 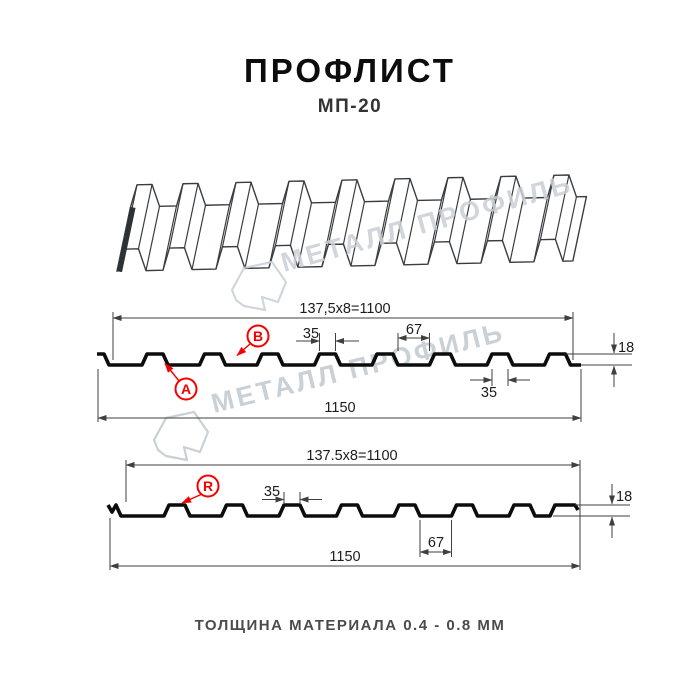 I want to click on dim-35b-extension-lines, so click(x=500, y=377).